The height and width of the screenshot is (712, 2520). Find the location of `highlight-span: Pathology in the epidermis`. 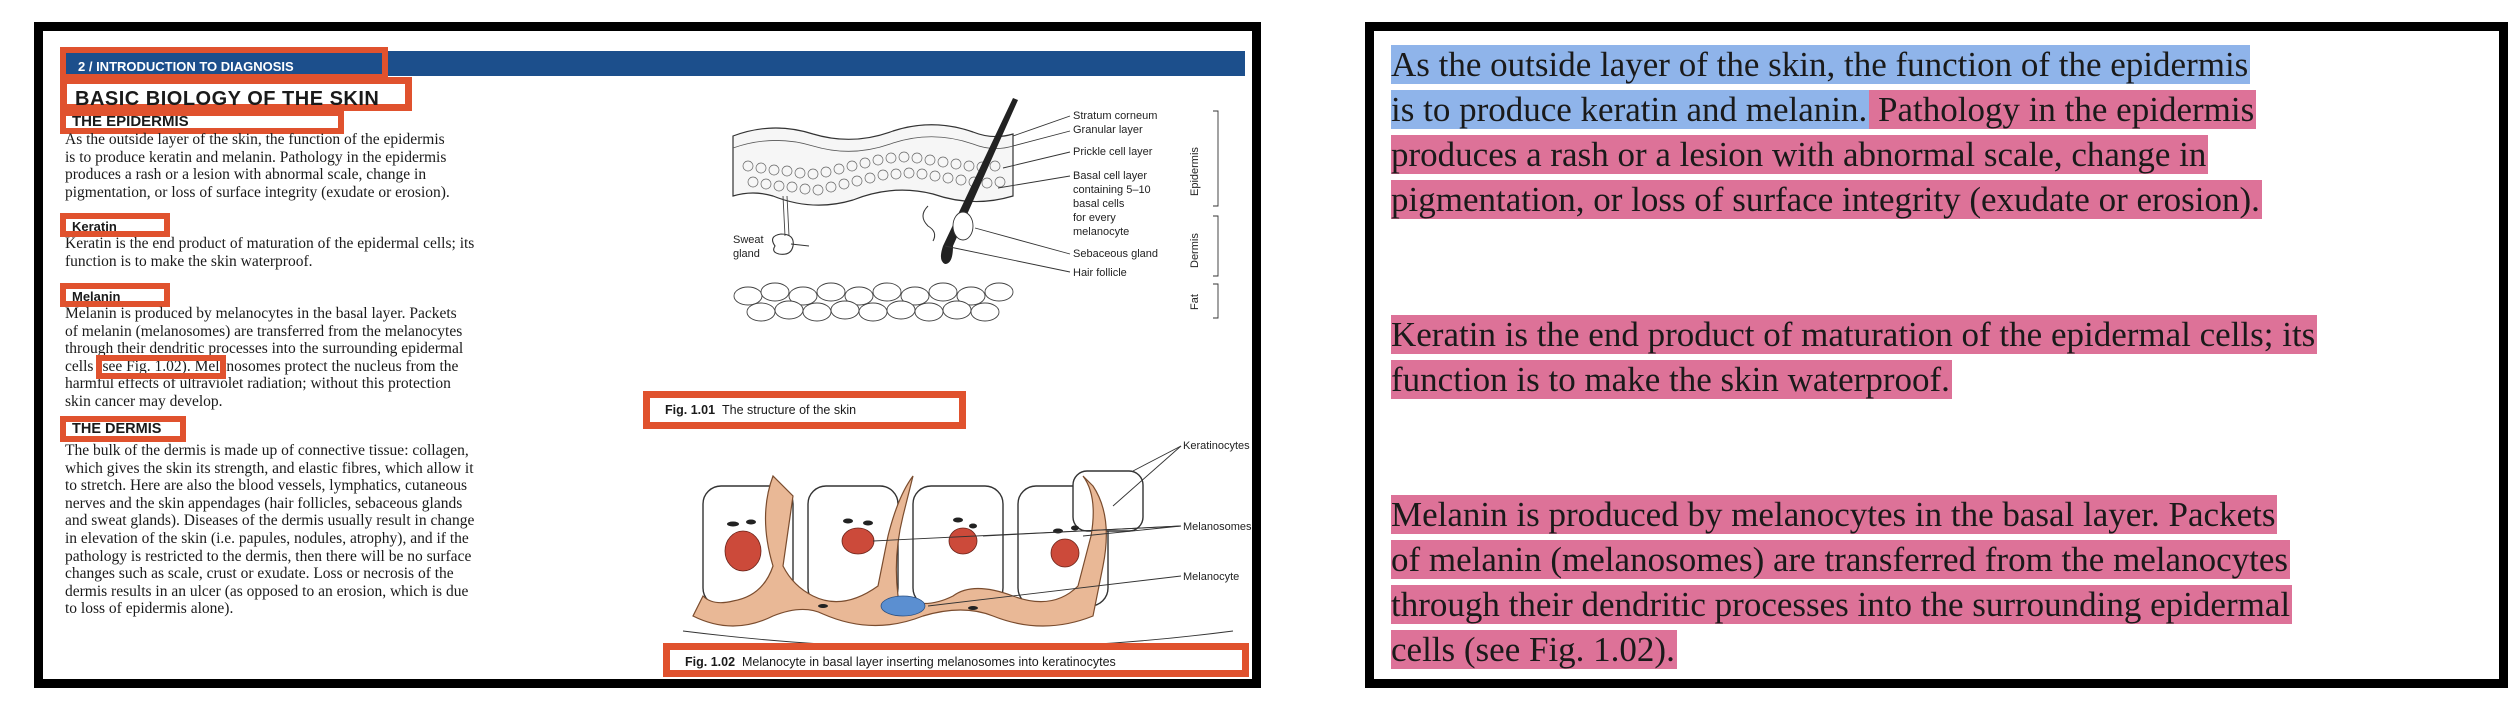

highlight-span: Pathology in the epidermis is located at coordinates (2063, 109).